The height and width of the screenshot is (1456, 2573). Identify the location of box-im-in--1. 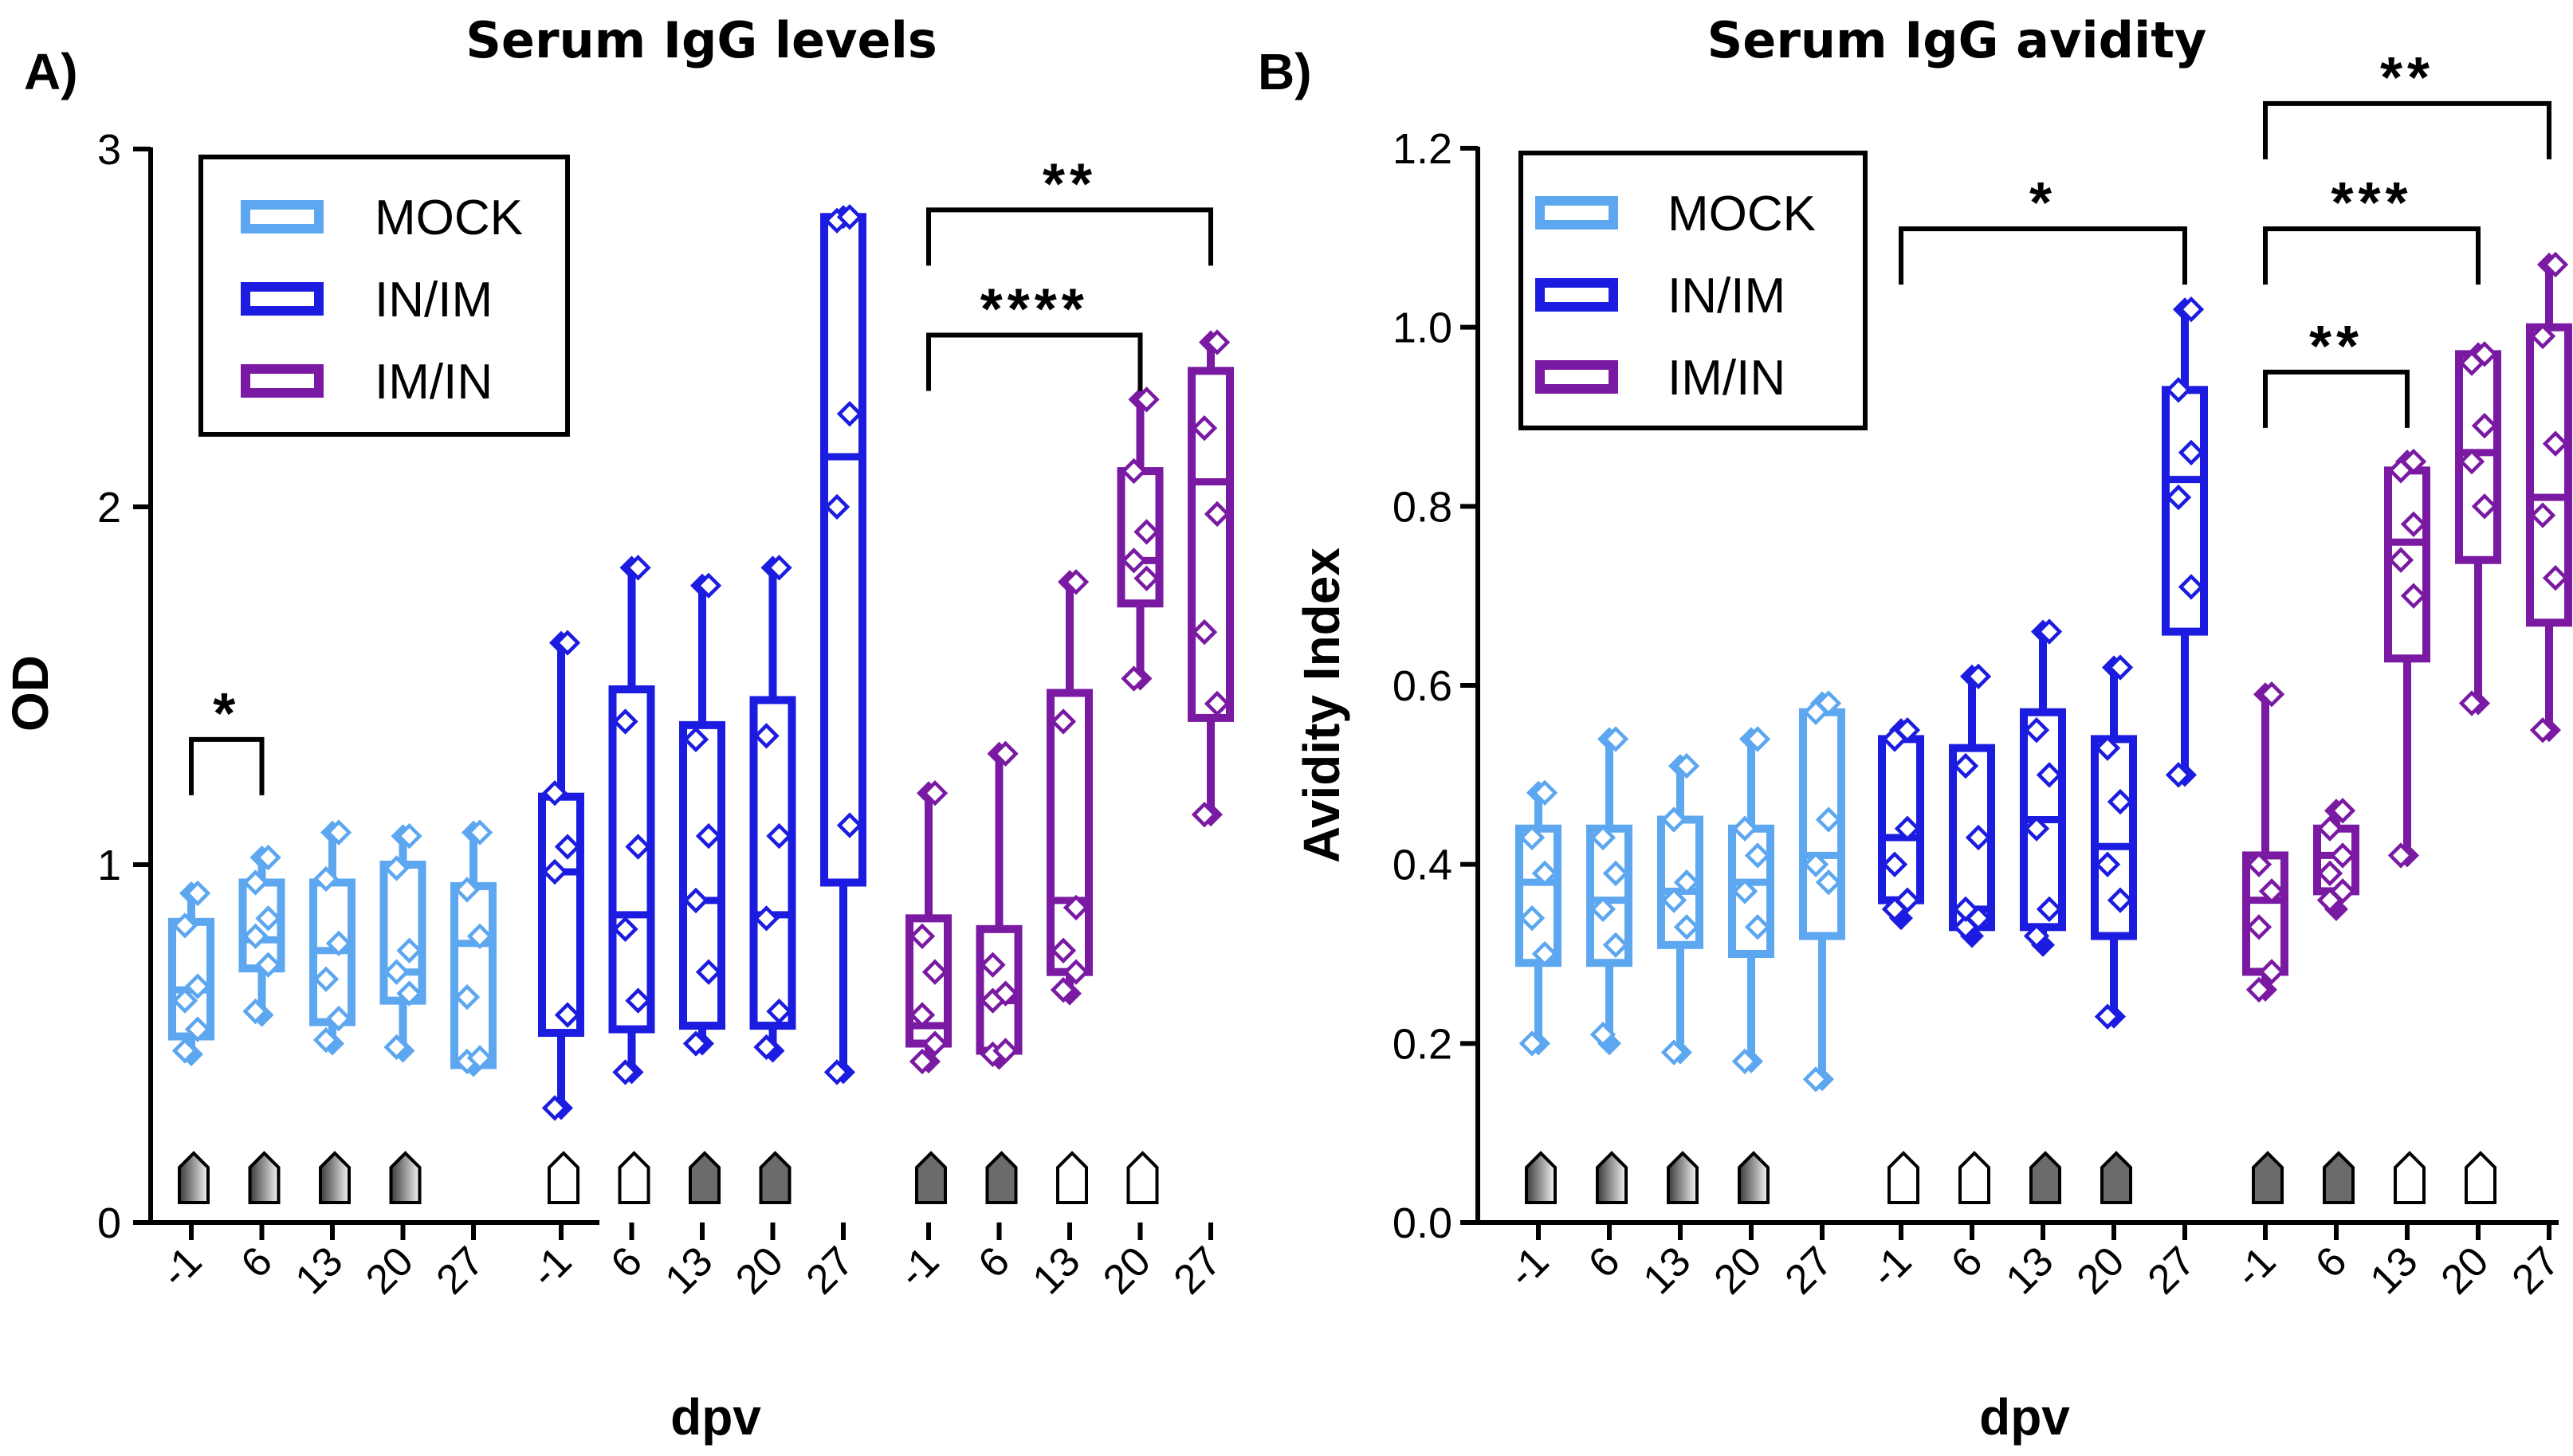
(928, 927).